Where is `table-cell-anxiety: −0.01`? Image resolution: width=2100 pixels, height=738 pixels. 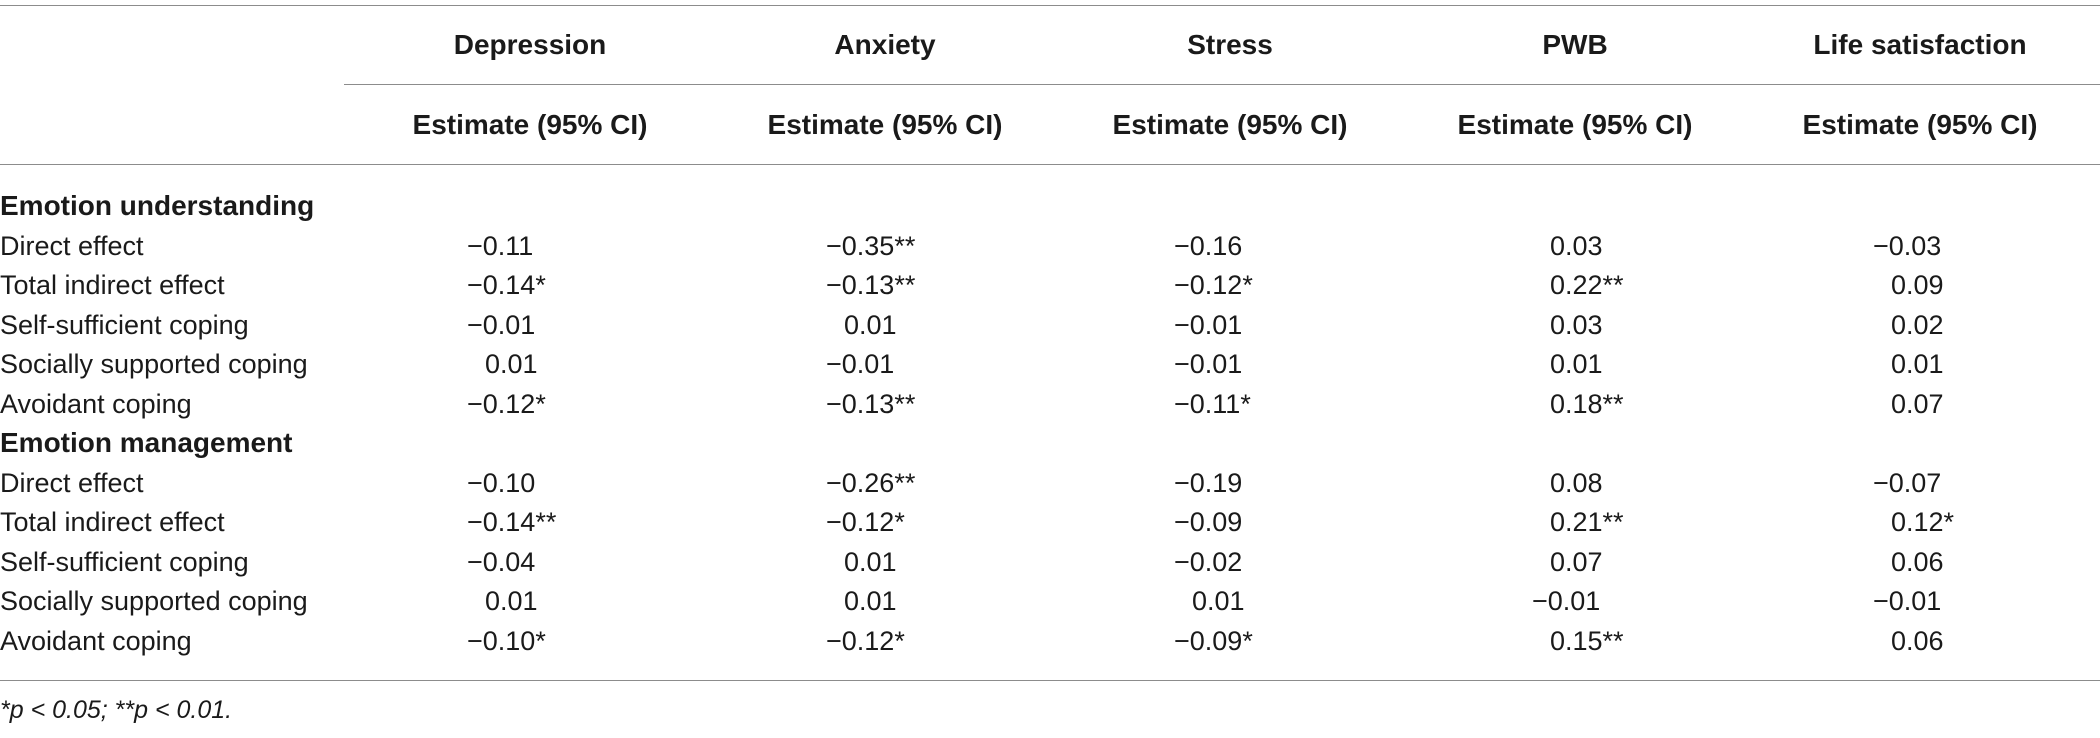
table-cell-anxiety: −0.01 is located at coordinates (860, 364).